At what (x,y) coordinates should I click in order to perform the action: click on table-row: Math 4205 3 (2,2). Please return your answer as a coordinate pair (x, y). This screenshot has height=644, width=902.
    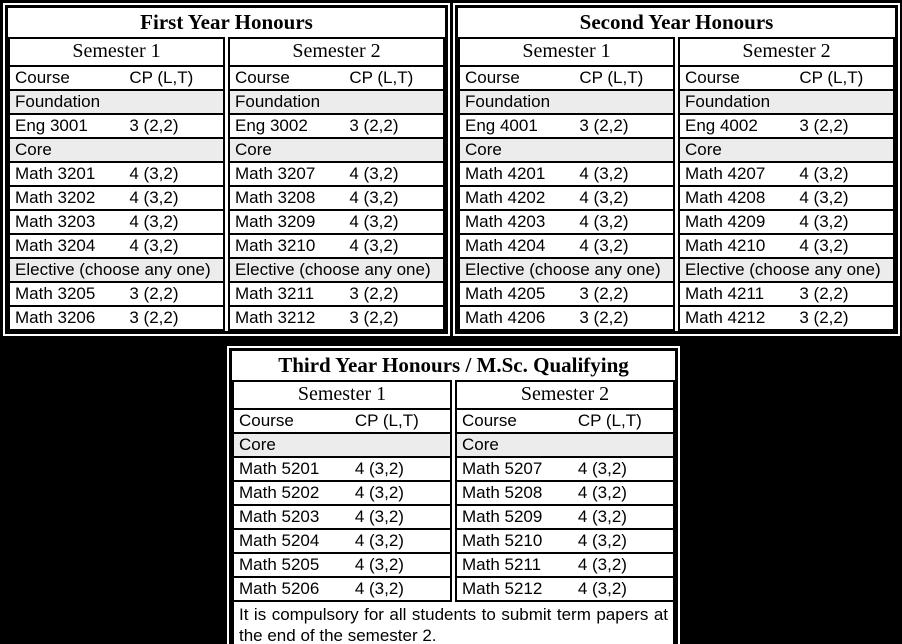
    Looking at the image, I should click on (566, 293).